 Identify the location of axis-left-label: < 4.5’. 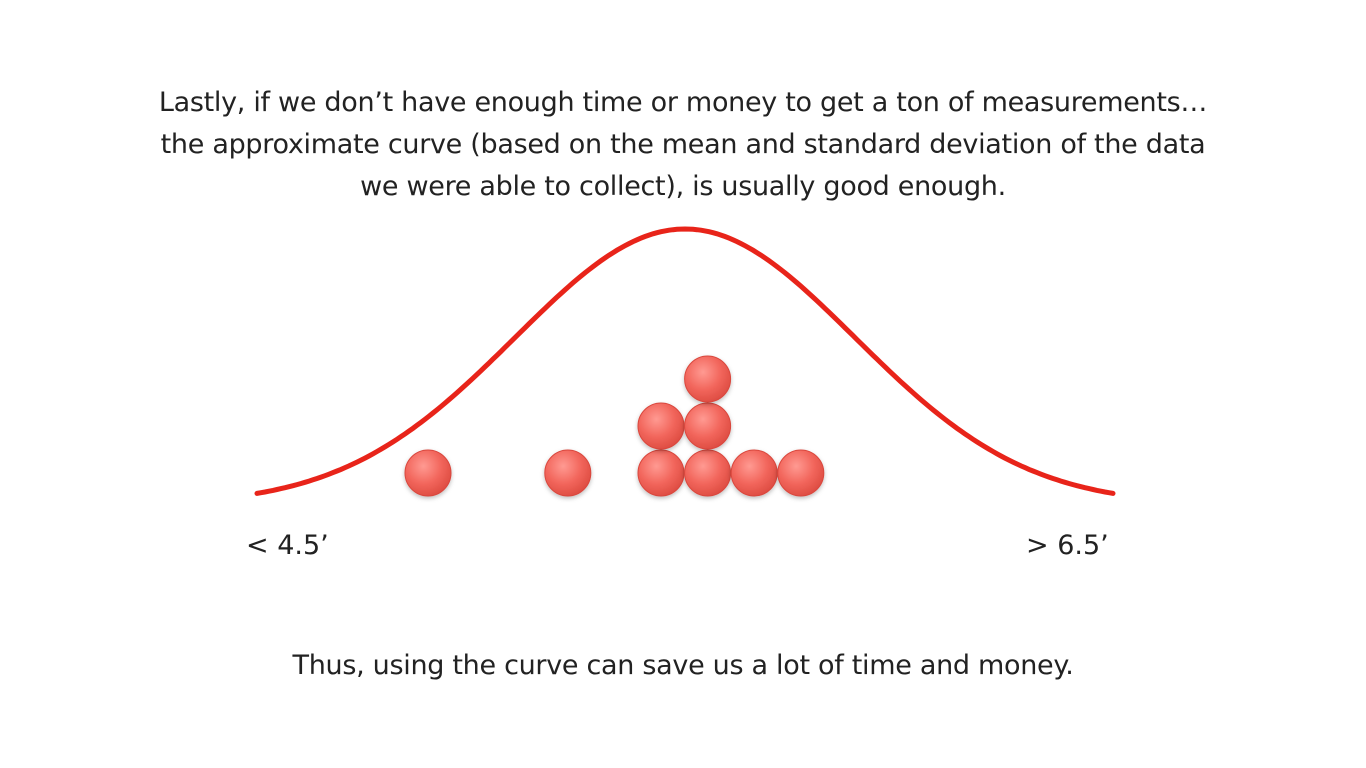
(287, 545).